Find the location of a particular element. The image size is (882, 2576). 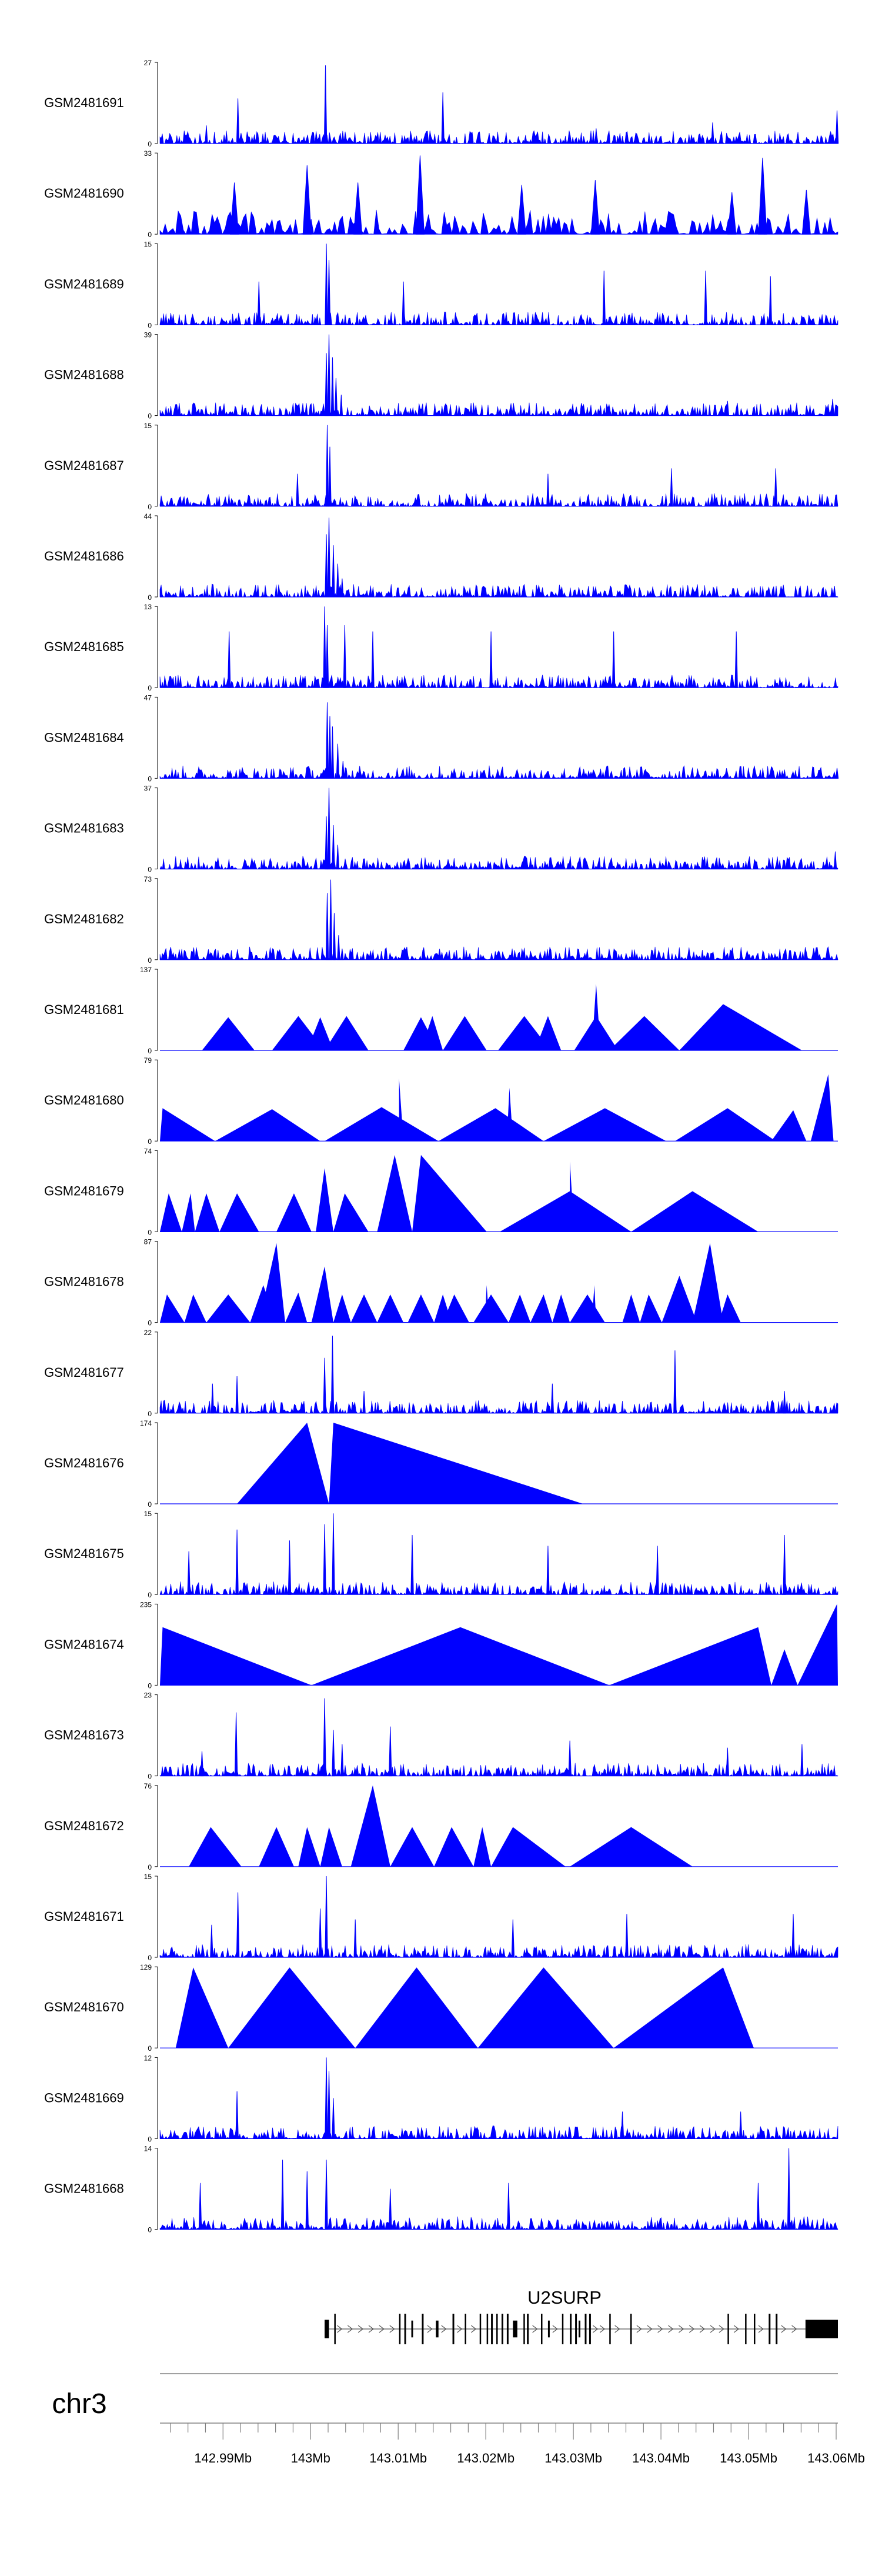

track-label: GSM2481691 is located at coordinates (84, 102).